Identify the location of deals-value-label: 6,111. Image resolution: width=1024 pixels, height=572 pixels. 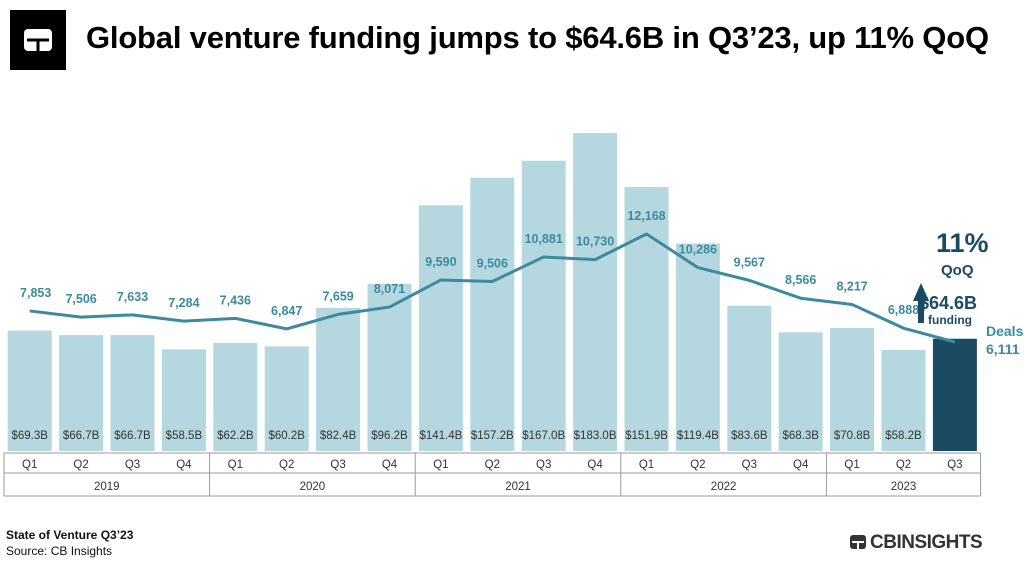
(1003, 349).